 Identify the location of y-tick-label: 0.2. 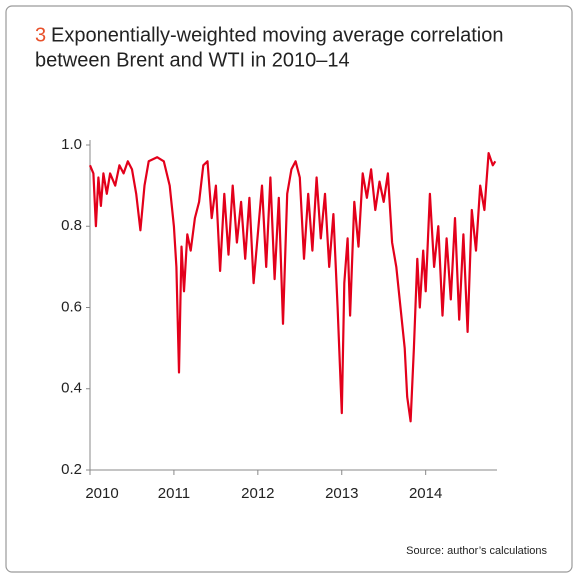
(71, 469).